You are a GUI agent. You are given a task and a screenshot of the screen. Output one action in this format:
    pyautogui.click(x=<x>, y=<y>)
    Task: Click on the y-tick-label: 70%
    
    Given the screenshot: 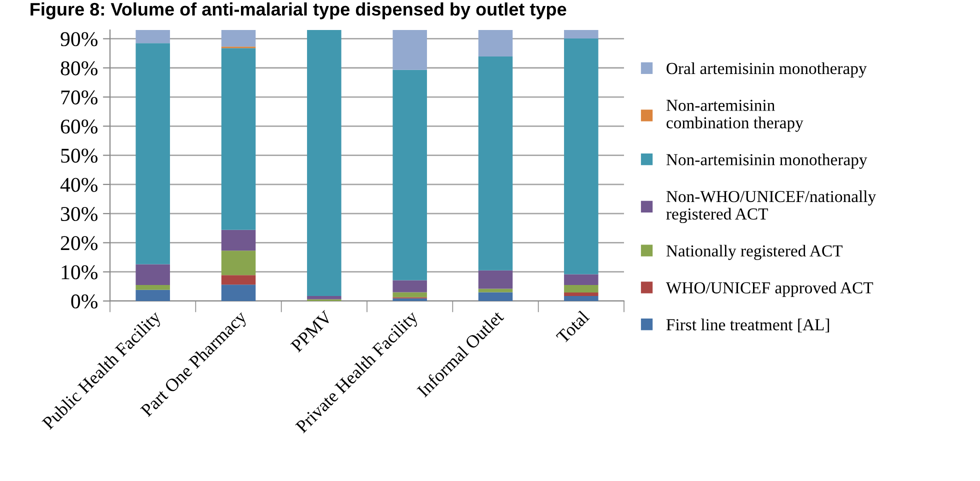 What is the action you would take?
    pyautogui.click(x=79, y=97)
    